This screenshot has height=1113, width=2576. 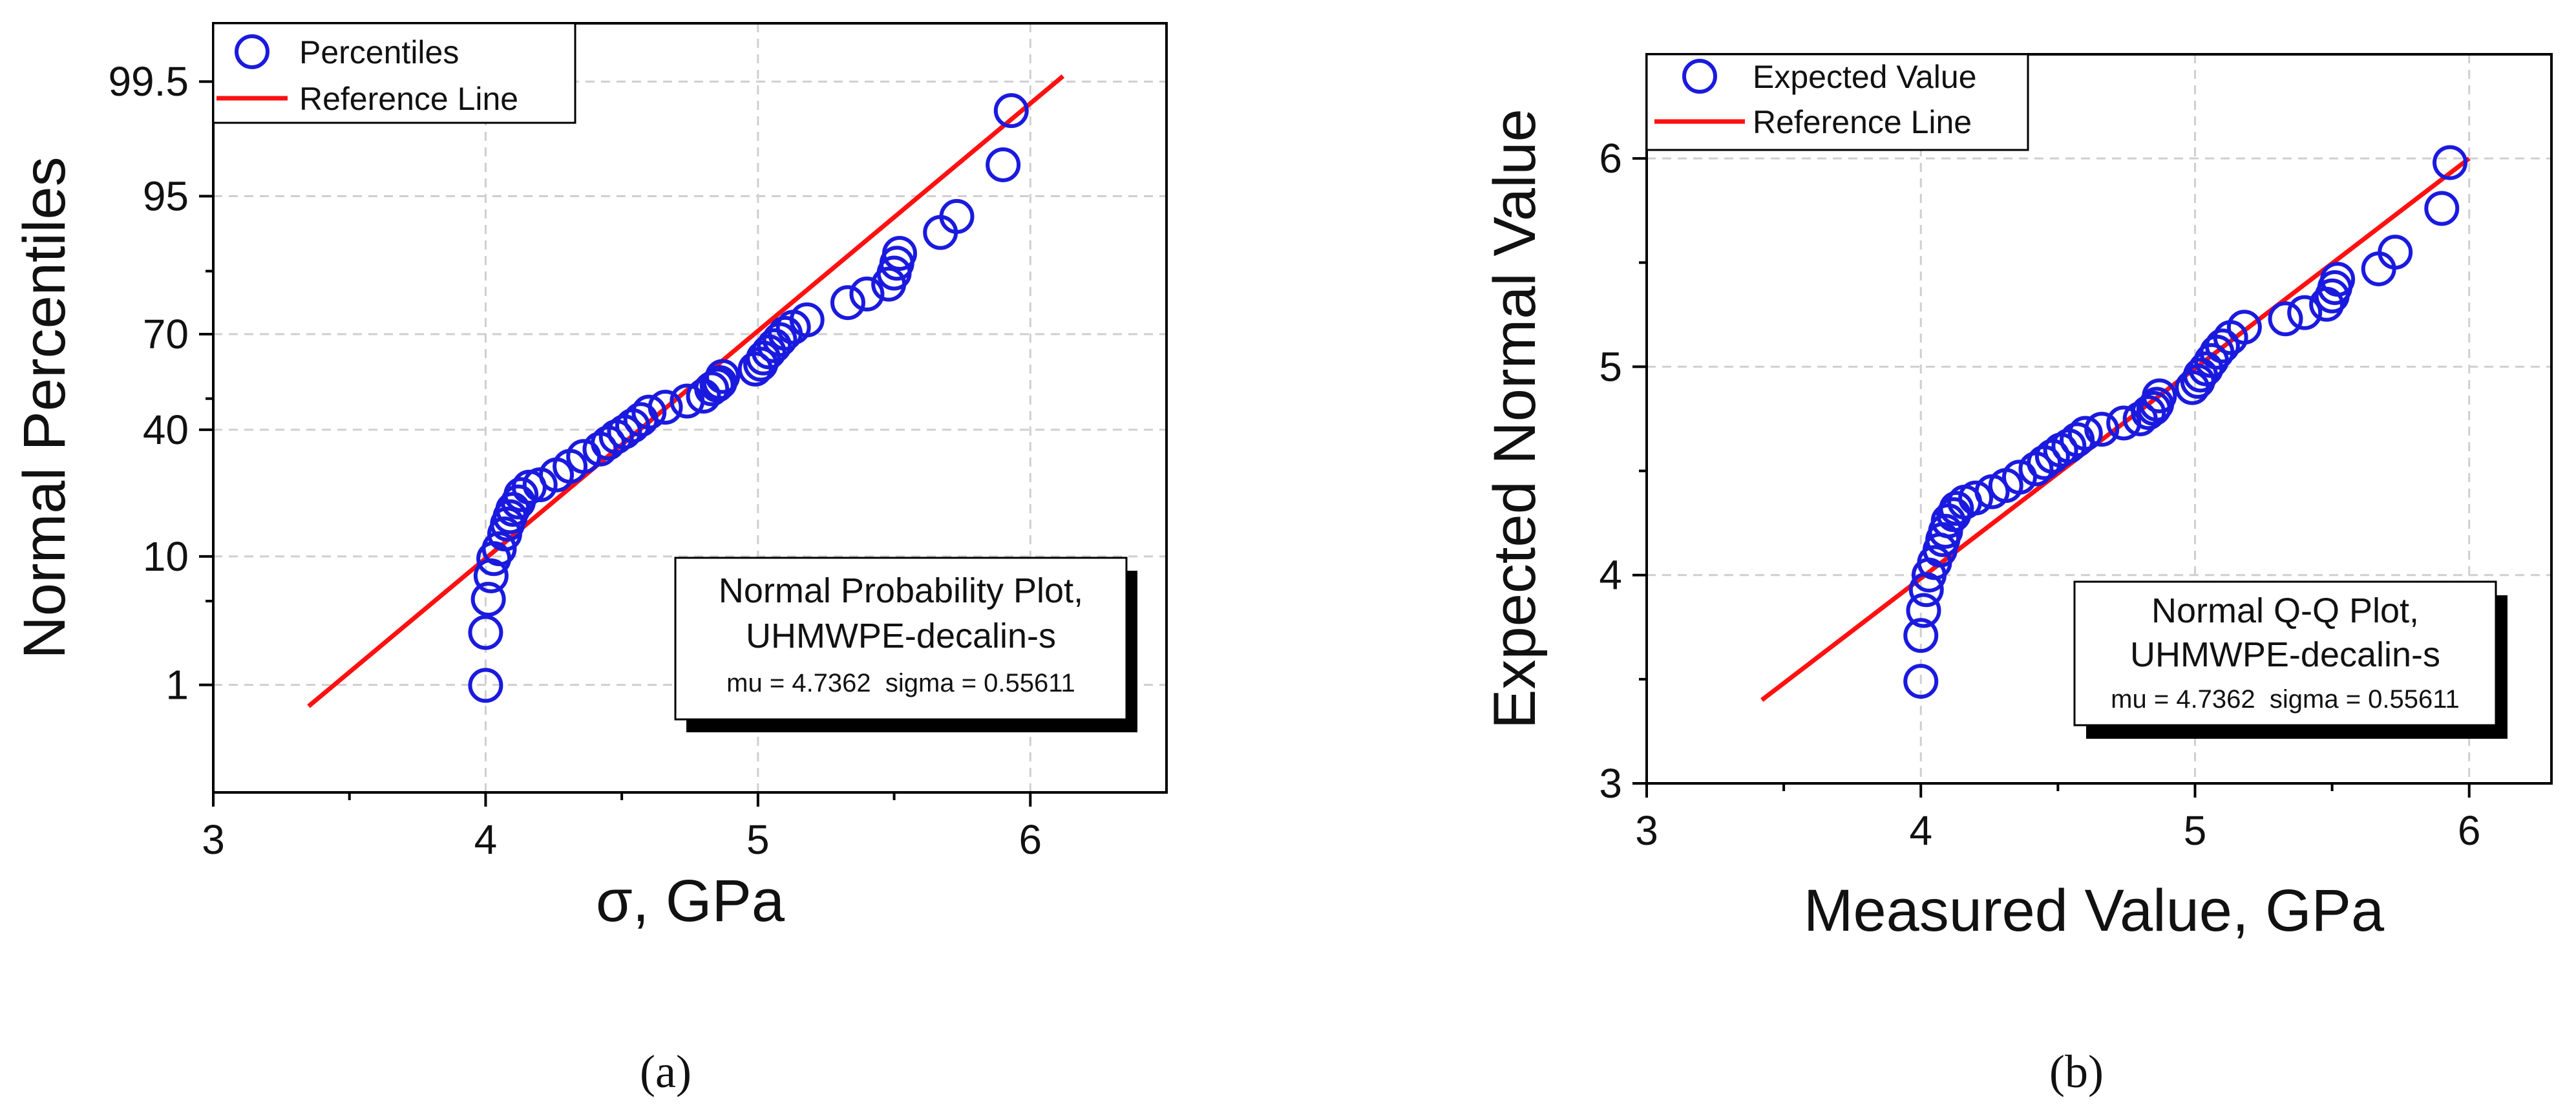 I want to click on y-tick-label: 10, so click(x=166, y=556).